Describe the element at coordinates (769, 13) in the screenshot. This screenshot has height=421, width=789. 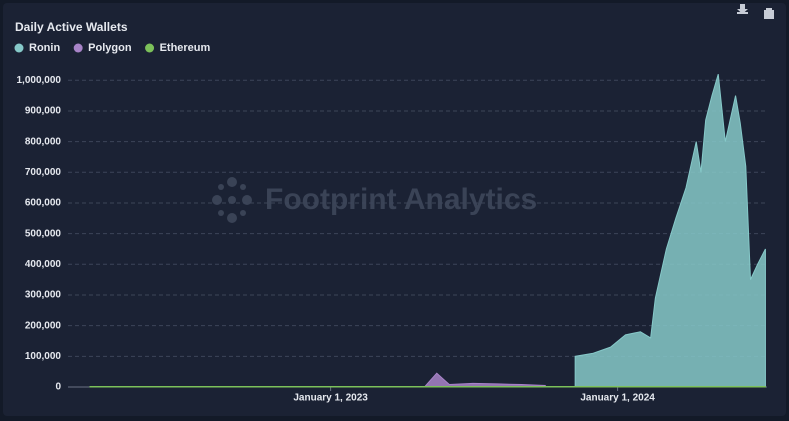
I see `export-icon` at that location.